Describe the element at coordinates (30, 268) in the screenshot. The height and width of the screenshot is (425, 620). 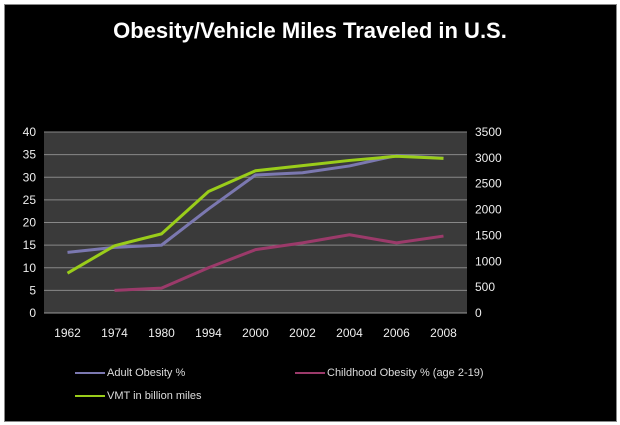
I see `y-left-tick-label: 10` at that location.